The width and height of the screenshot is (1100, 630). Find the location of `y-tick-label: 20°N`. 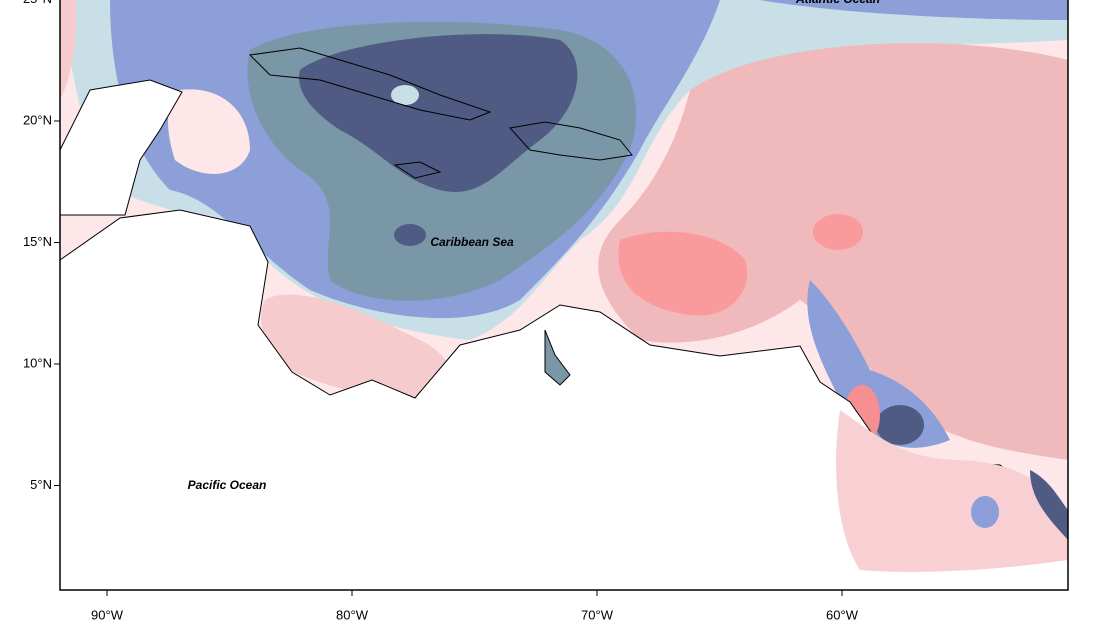

y-tick-label: 20°N is located at coordinates (37, 119).